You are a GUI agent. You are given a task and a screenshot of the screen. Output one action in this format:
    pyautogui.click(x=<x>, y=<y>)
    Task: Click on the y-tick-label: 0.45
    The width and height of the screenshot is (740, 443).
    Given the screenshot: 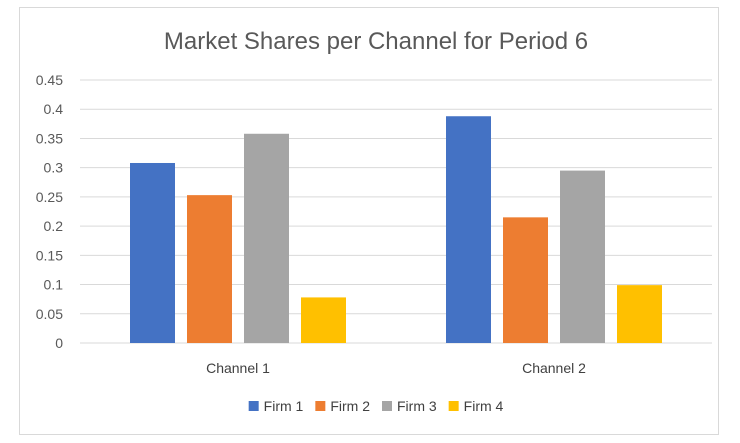 What is the action you would take?
    pyautogui.click(x=49, y=80)
    